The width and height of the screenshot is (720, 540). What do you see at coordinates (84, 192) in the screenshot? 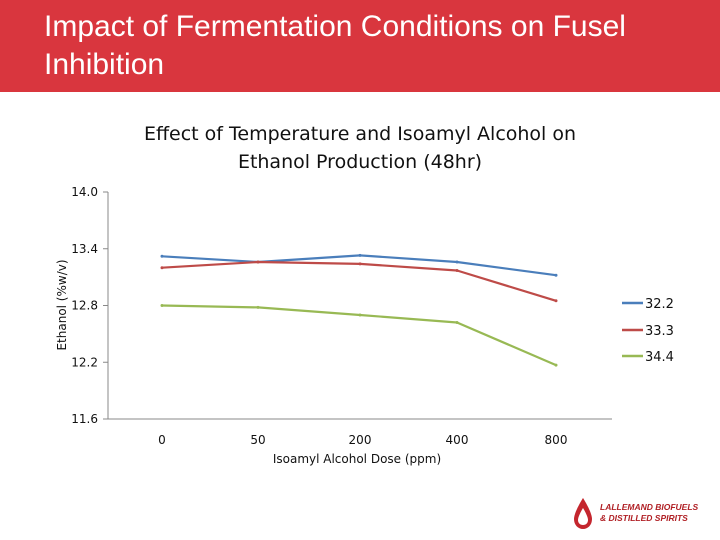
I see `y-tick-label: 14.0` at bounding box center [84, 192].